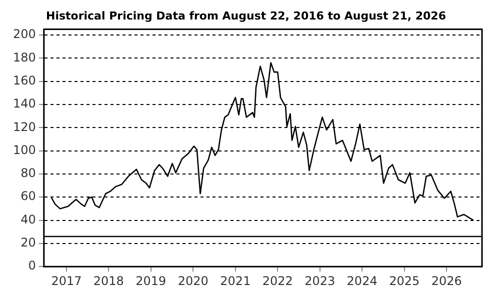 Image resolution: width=500 pixels, height=300 pixels. Describe the element at coordinates (24, 80) in the screenshot. I see `y-tick-label: 160` at that location.